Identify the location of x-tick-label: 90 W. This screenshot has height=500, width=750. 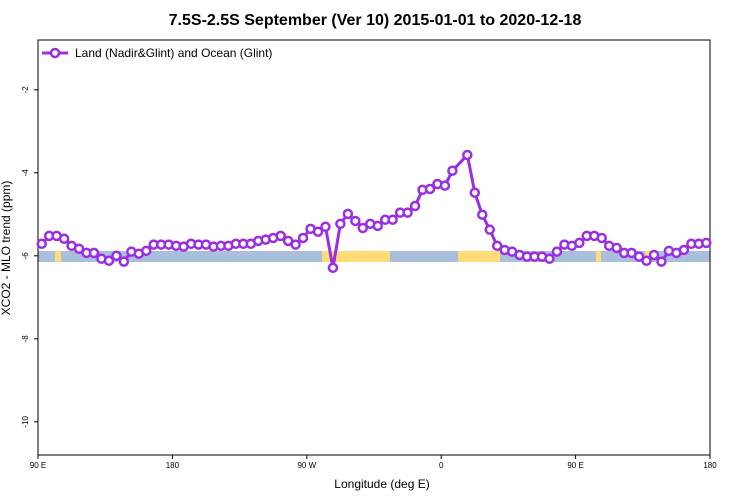
(306, 465).